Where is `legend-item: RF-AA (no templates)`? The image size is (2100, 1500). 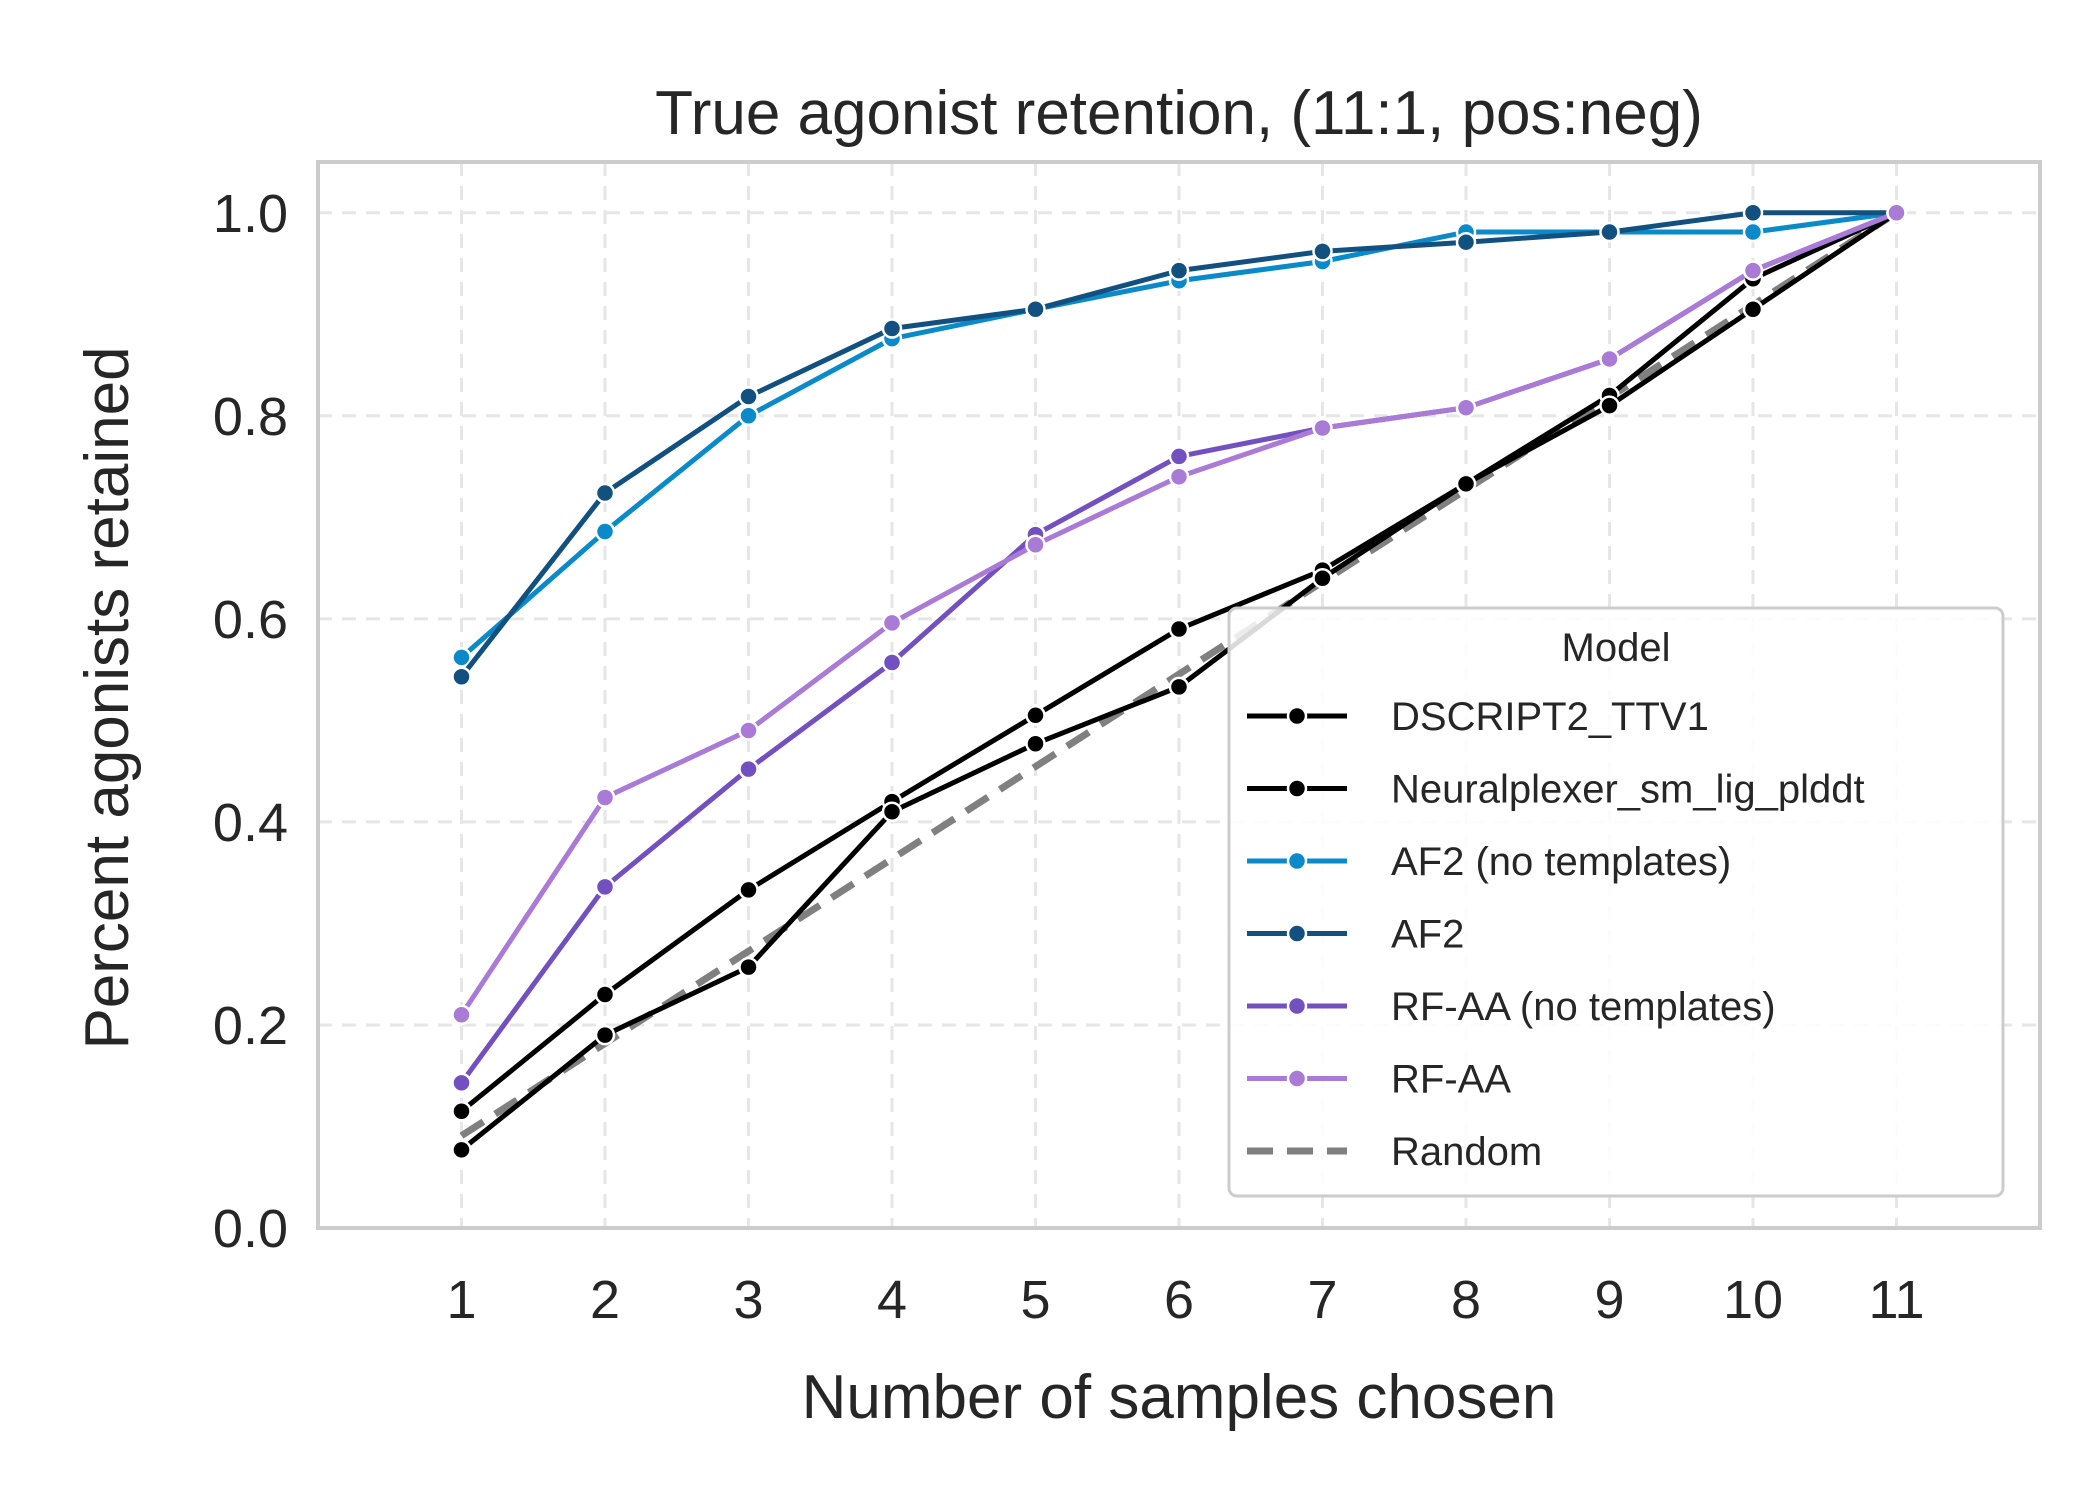
legend-item: RF-AA (no templates) is located at coordinates (1511, 1007).